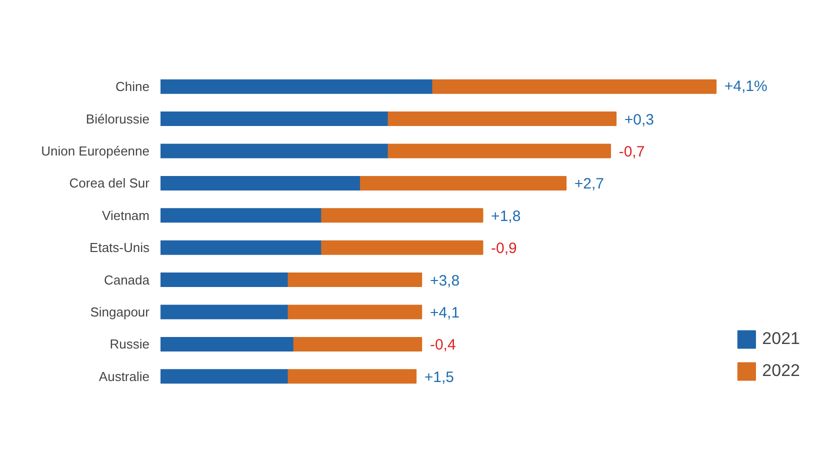 This screenshot has width=820, height=462. I want to click on y-tick-label: Etats-Unis, so click(120, 248).